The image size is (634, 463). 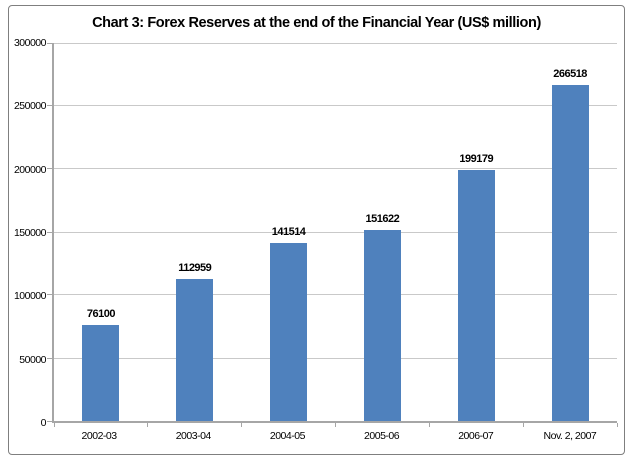 What do you see at coordinates (195, 267) in the screenshot?
I see `bar-value-label: 112959` at bounding box center [195, 267].